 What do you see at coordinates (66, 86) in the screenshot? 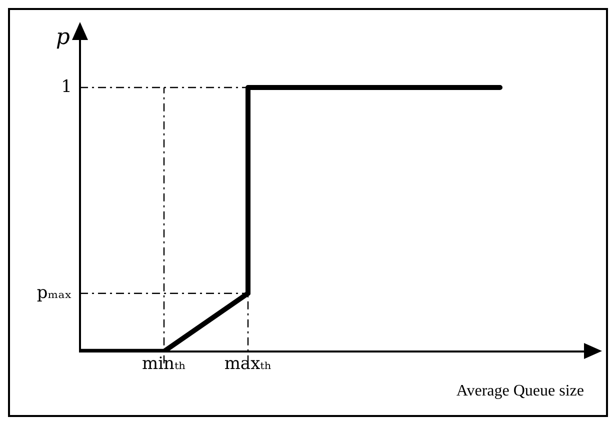
I see `ref-line-label: 1` at bounding box center [66, 86].